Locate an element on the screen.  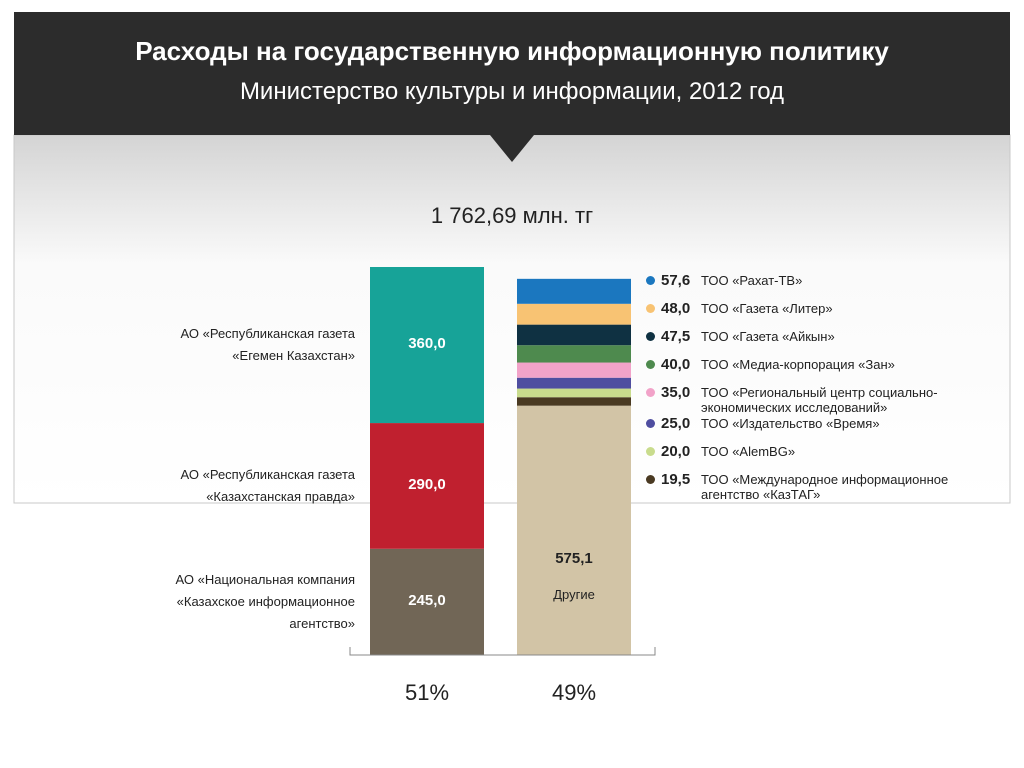
legend-value: 57,6 is located at coordinates (676, 280).